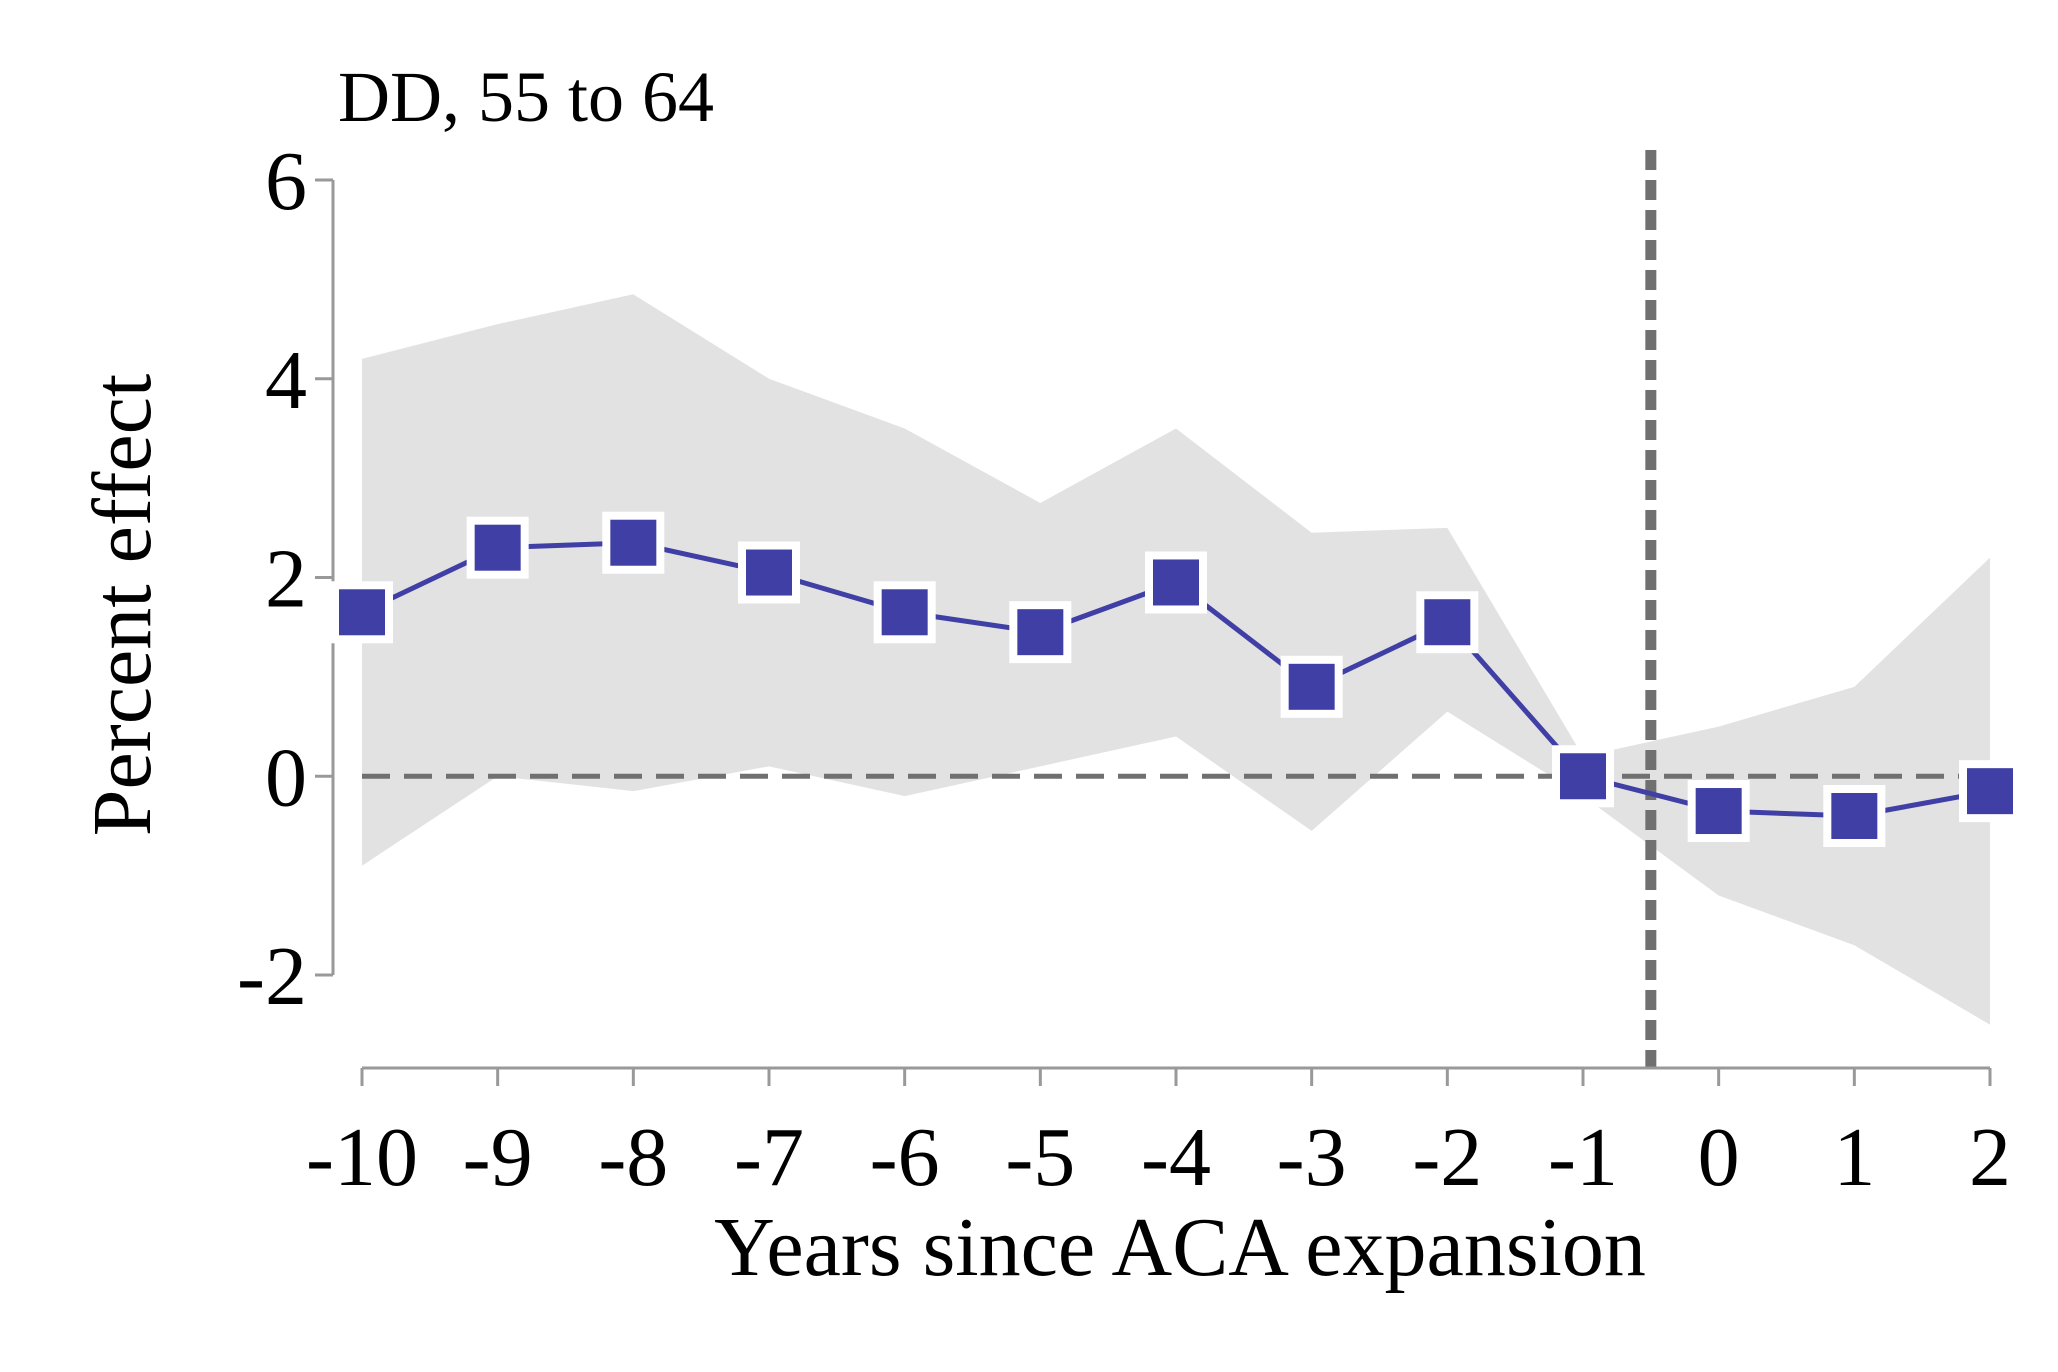  I want to click on y-tick-label: 0, so click(286, 777).